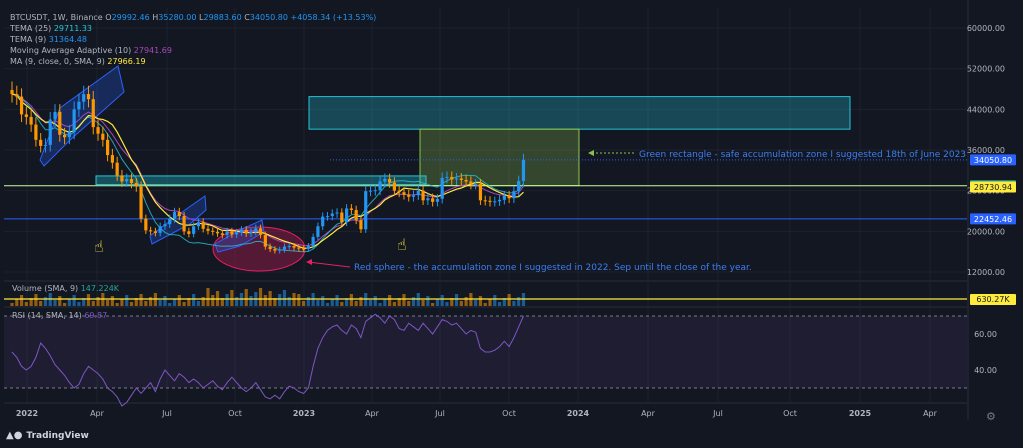  I want to click on tradingview-brand: ▲● TradingView, so click(47, 435).